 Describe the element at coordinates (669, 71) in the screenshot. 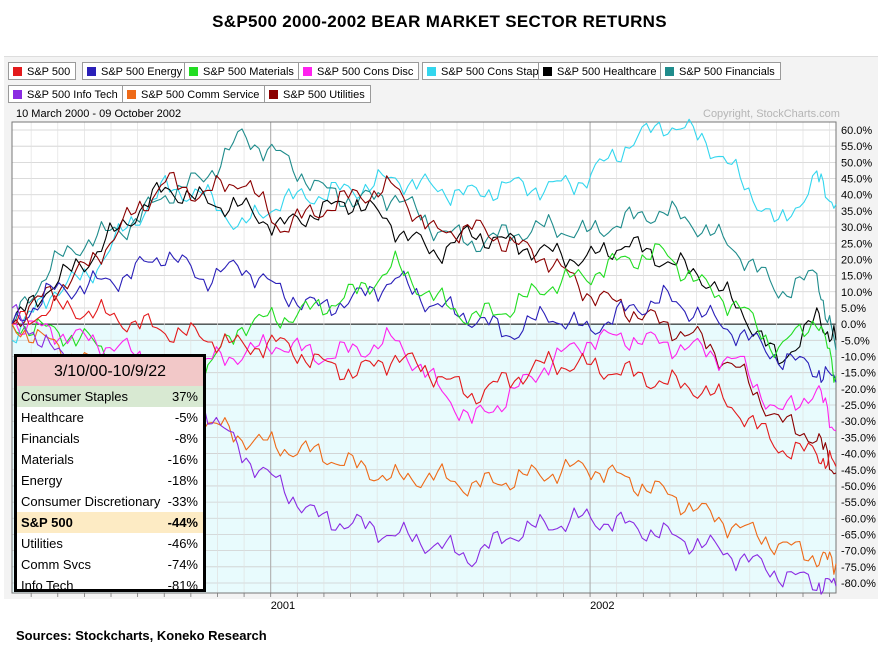

I see `legend-swatch-financials` at that location.